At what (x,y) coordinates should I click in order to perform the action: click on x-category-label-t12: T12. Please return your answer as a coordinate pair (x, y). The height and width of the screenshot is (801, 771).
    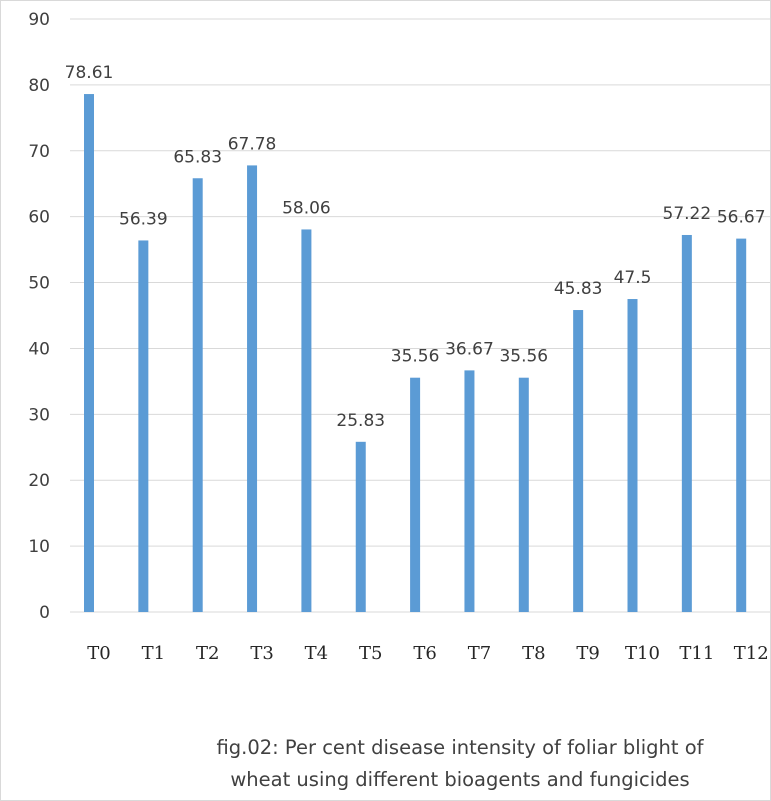
    Looking at the image, I should click on (751, 653).